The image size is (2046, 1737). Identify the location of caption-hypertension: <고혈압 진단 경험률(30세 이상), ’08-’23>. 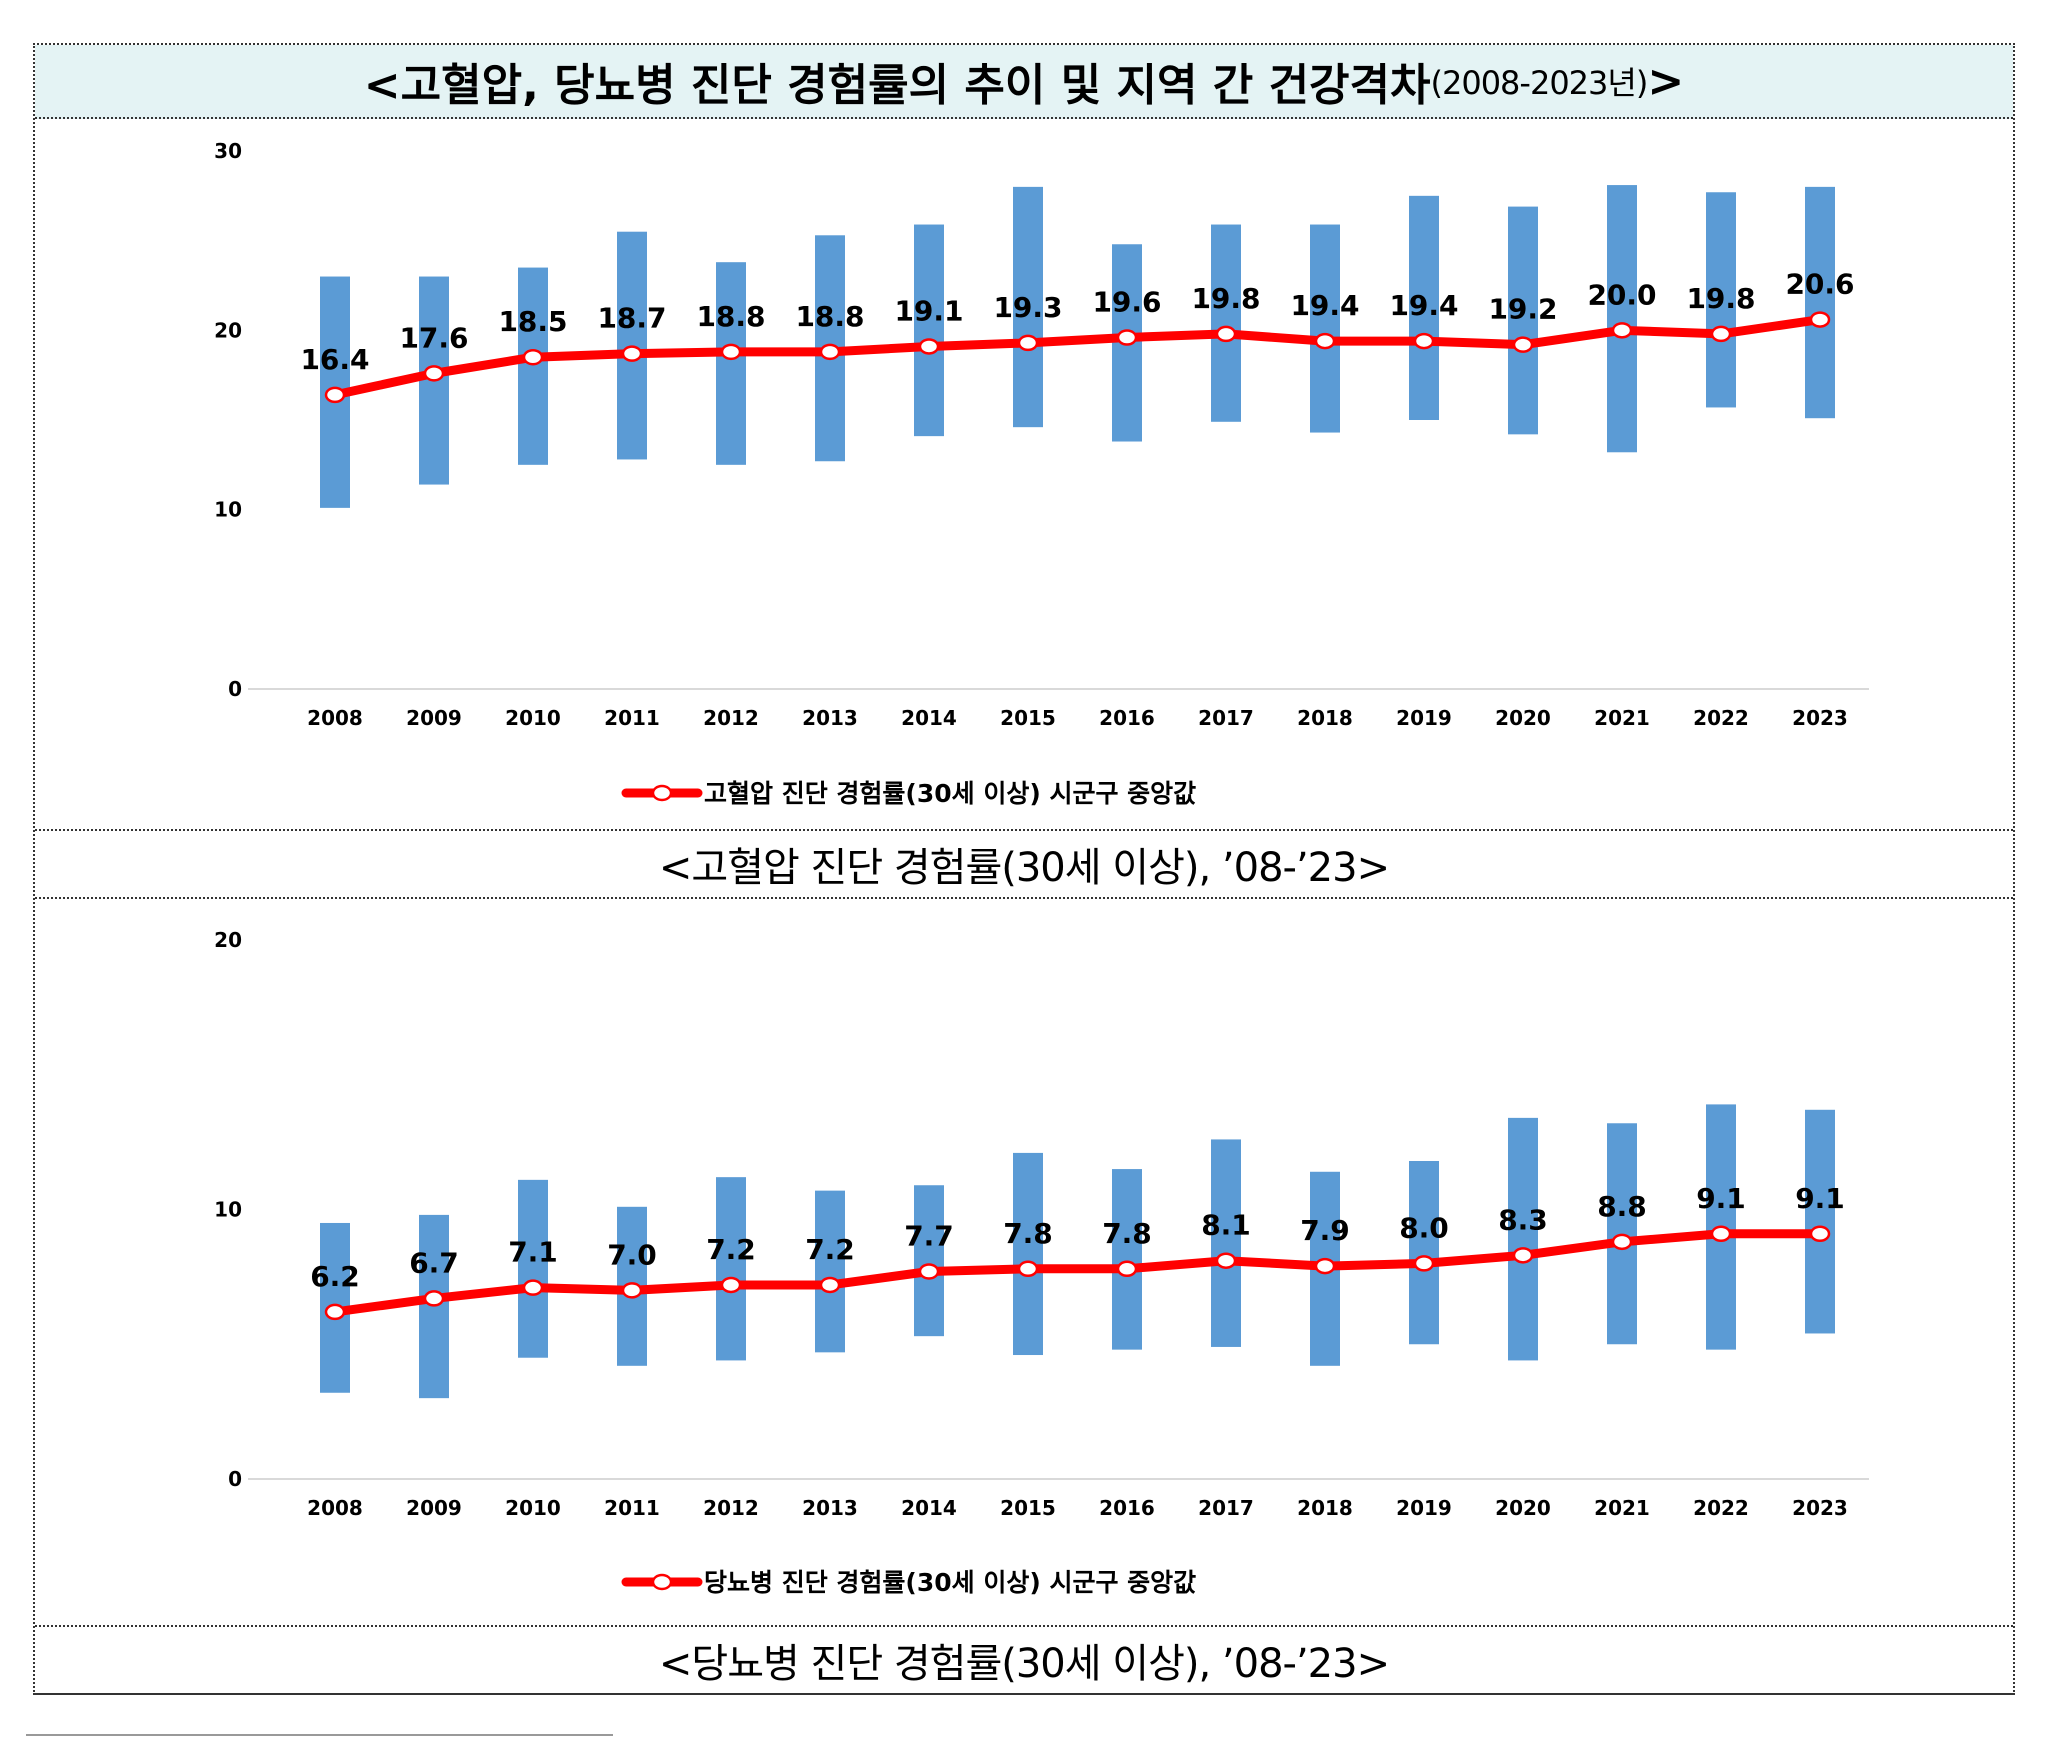
(1024, 864).